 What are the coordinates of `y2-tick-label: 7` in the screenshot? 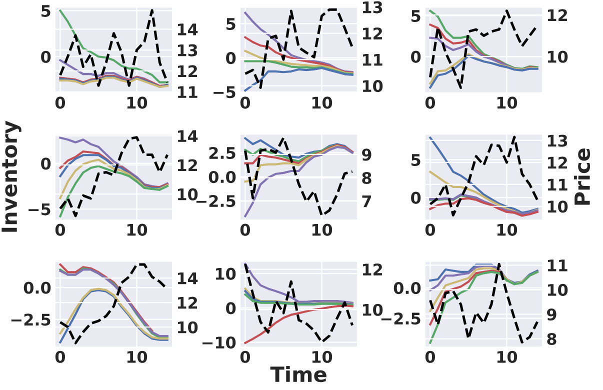 It's located at (367, 202).